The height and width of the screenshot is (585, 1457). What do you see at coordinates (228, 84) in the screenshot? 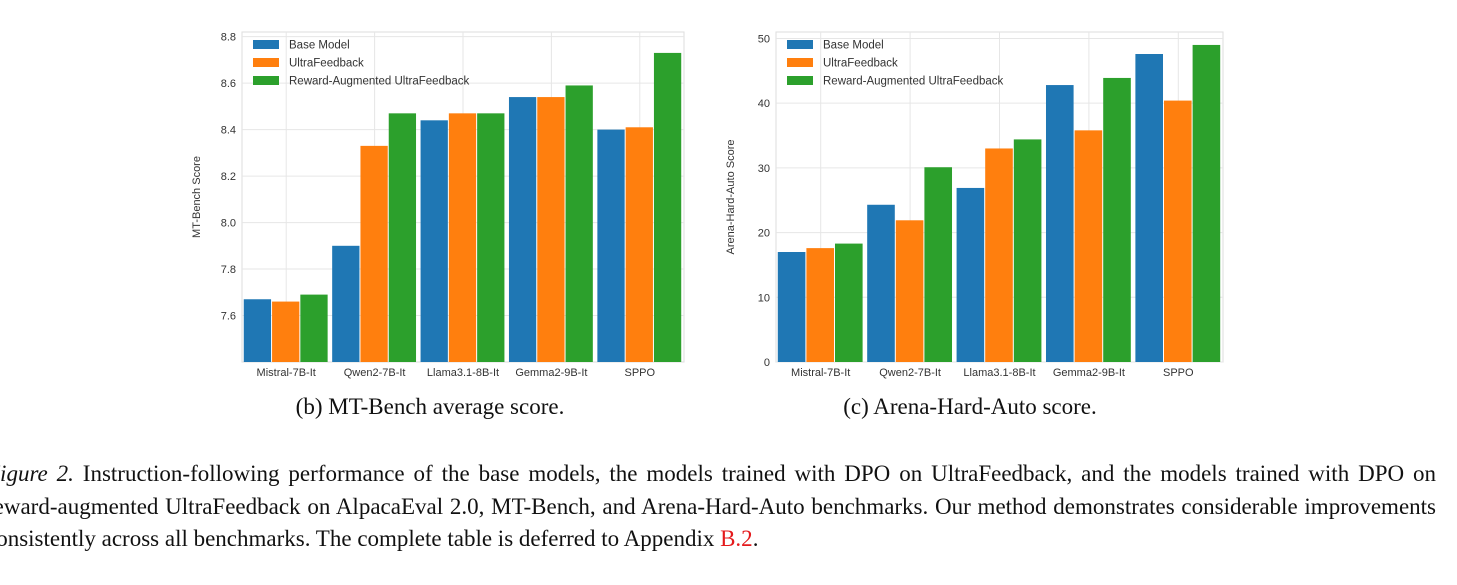
I see `y-tick-label: 8.6` at bounding box center [228, 84].